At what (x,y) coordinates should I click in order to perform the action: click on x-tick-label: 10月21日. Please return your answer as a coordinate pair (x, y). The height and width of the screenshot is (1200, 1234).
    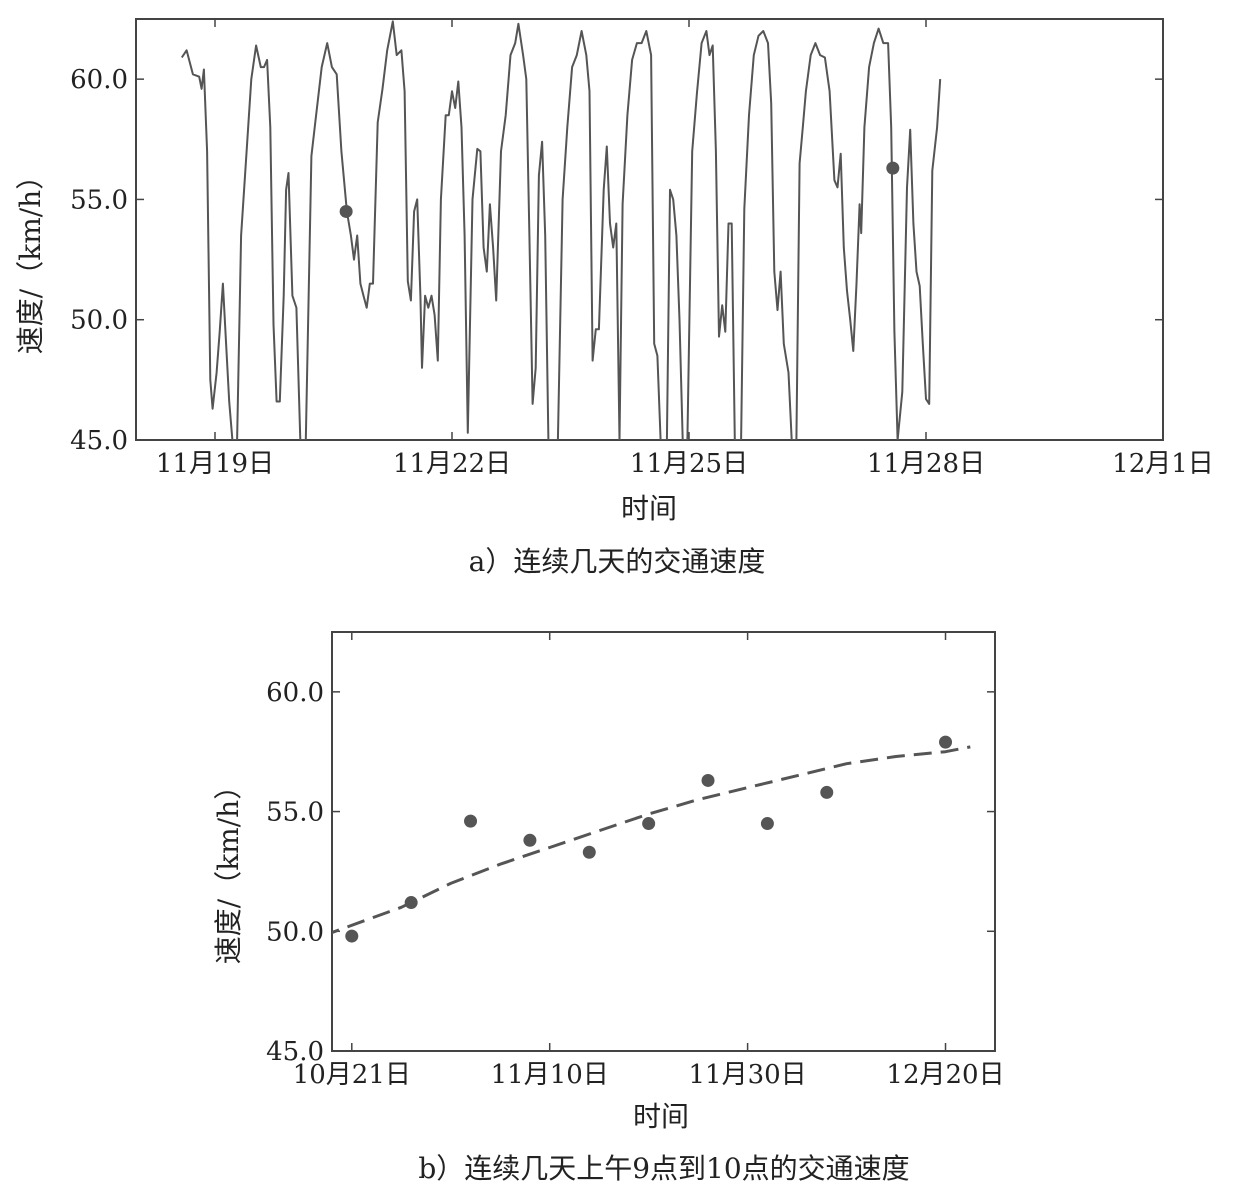
    Looking at the image, I should click on (352, 1075).